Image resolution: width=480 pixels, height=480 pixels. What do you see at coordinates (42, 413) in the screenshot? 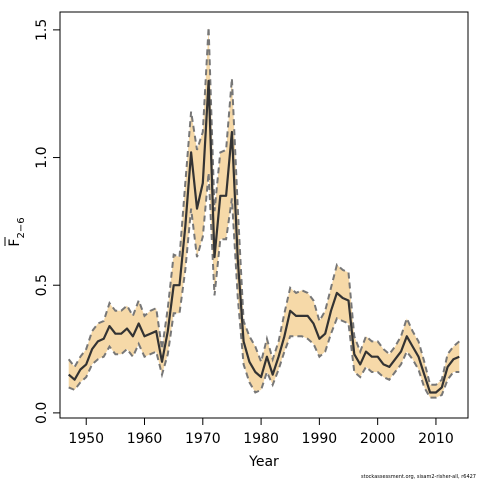
I see `y-tick-label: 0.0` at bounding box center [42, 413].